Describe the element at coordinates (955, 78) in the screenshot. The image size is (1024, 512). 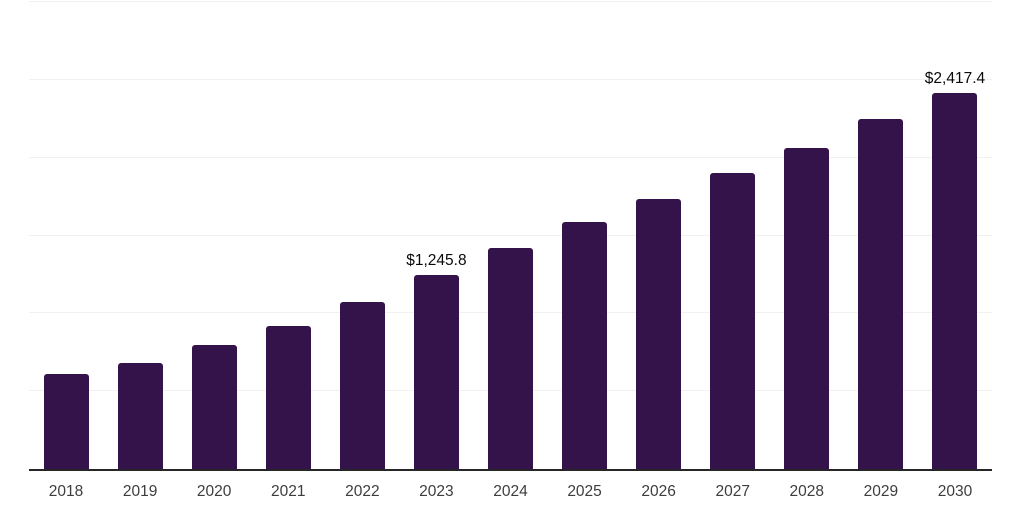
I see `data-label-2030: $2,417.4` at that location.